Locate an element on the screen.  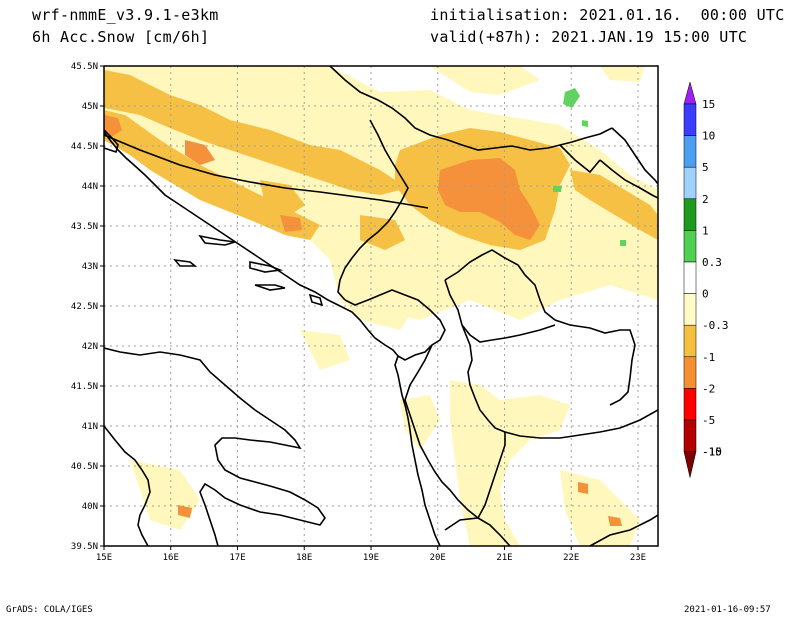
lat-tick-label: 40.5N is located at coordinates (84, 467).